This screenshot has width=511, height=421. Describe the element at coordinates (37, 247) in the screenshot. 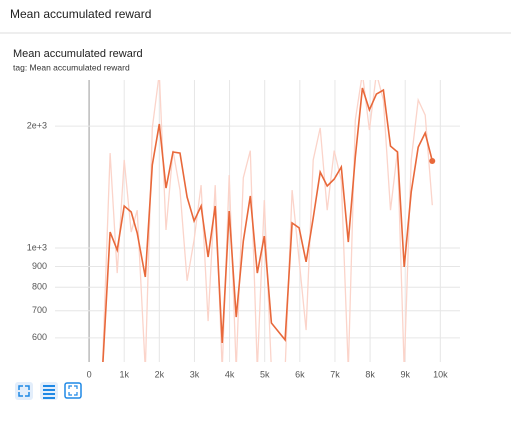

I see `y-tick-label: 1e+3` at that location.